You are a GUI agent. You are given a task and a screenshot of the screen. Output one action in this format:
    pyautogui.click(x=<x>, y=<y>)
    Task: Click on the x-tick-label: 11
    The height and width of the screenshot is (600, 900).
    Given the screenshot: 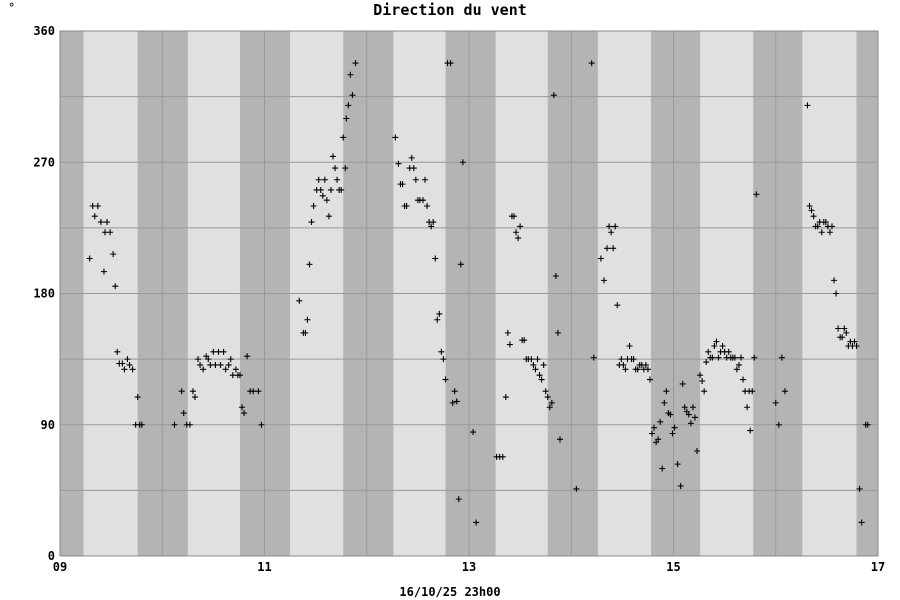 What is the action you would take?
    pyautogui.click(x=264, y=567)
    